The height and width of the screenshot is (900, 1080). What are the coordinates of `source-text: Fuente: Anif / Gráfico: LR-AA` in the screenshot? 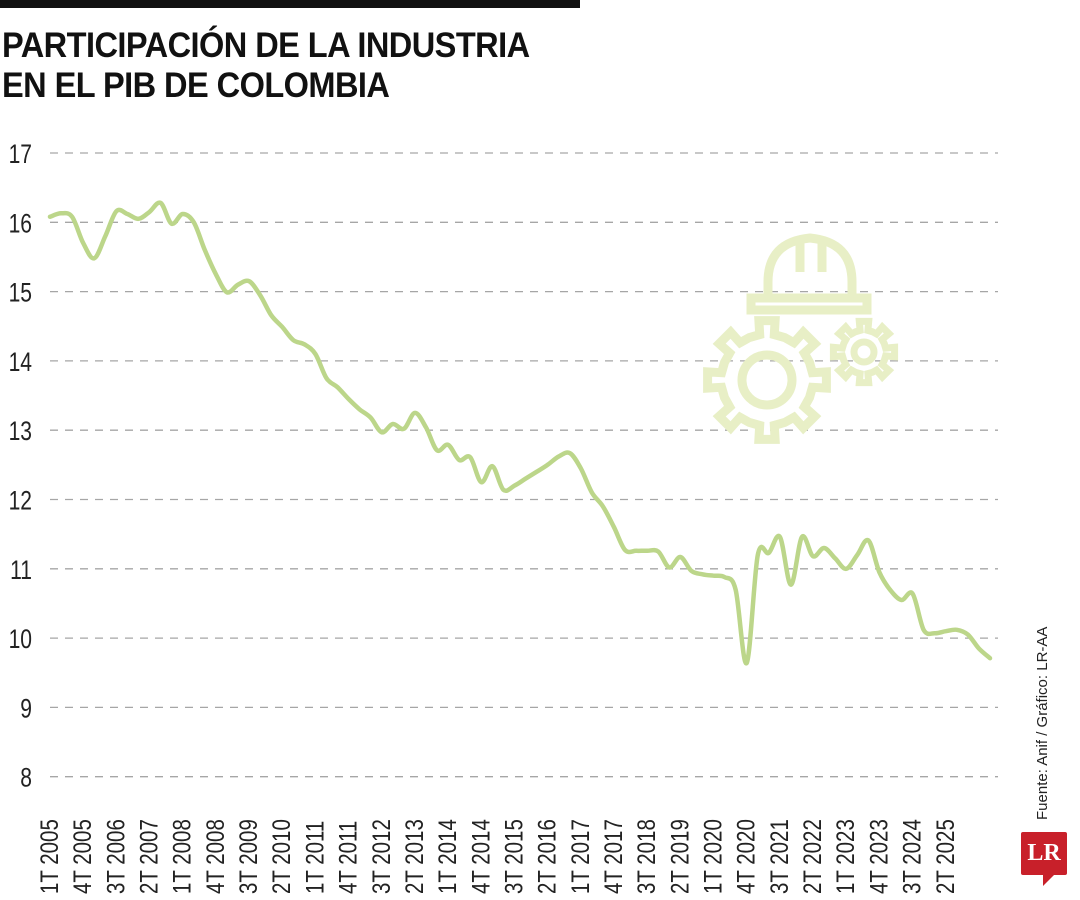 It's located at (1042, 723).